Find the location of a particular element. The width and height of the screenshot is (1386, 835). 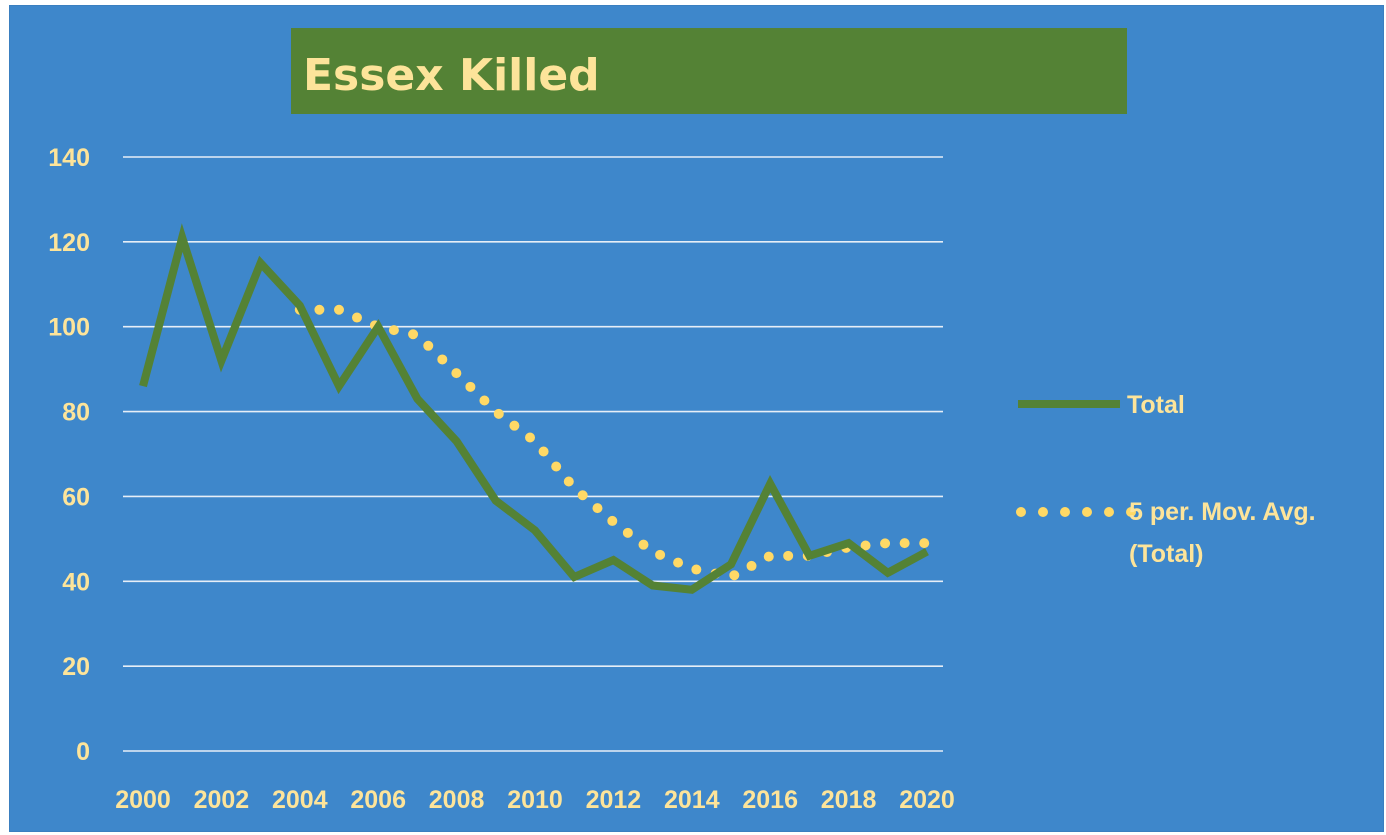

x-tick-label: 2000 is located at coordinates (143, 800).